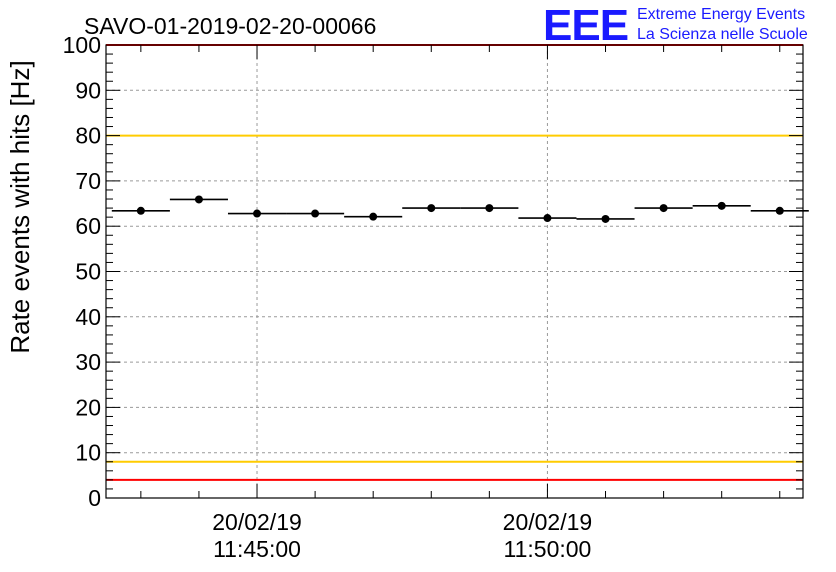  What do you see at coordinates (460, 209) in the screenshot?
I see `data-series` at bounding box center [460, 209].